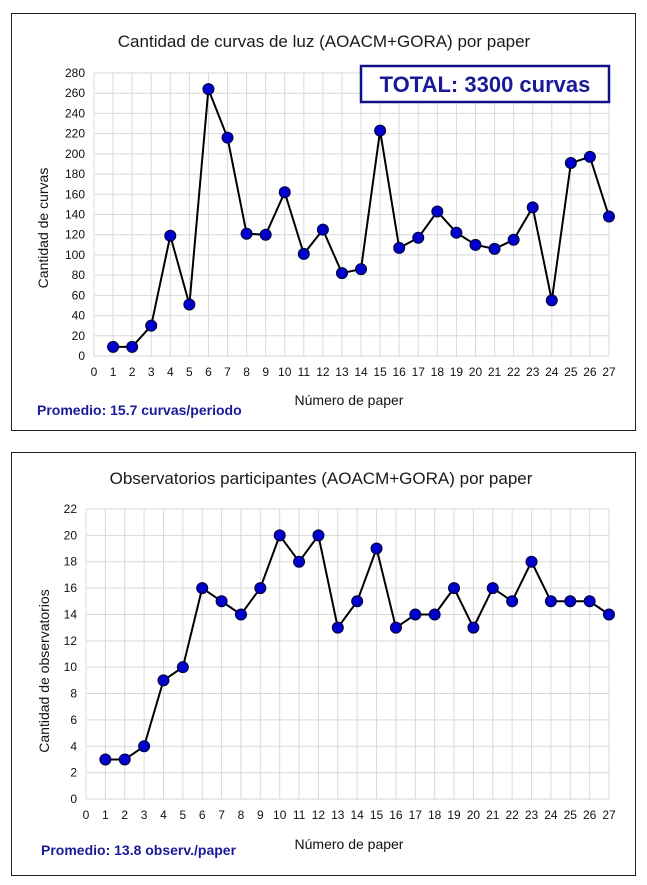  I want to click on curves-x-tick-label: 12, so click(323, 372).